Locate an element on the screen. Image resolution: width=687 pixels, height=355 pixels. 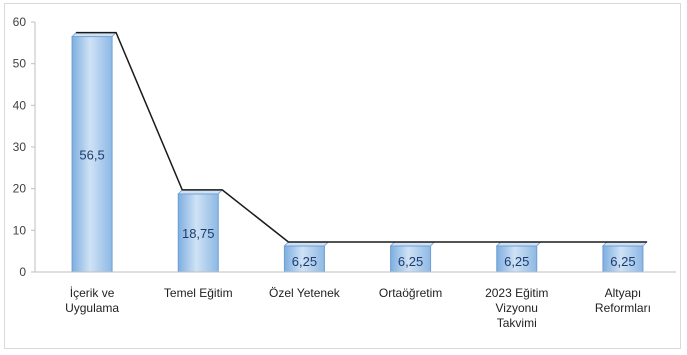
y-tick-label: 0 is located at coordinates (22, 272).